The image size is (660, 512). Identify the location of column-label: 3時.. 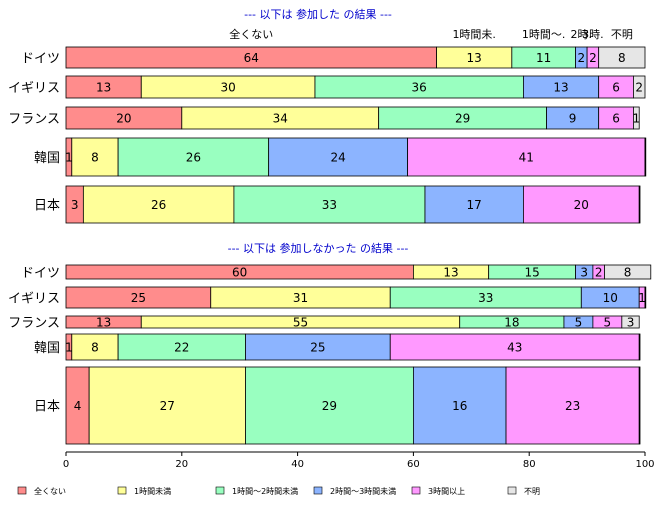
(593, 34).